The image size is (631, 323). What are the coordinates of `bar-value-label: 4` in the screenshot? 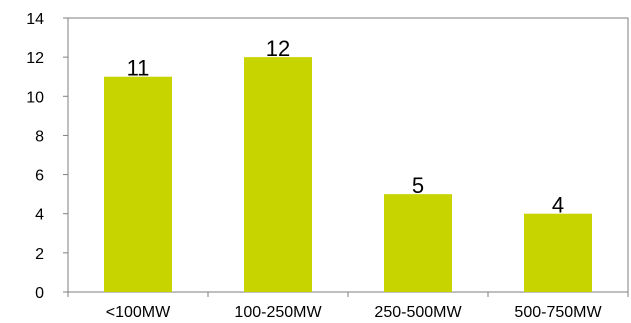 It's located at (558, 205).